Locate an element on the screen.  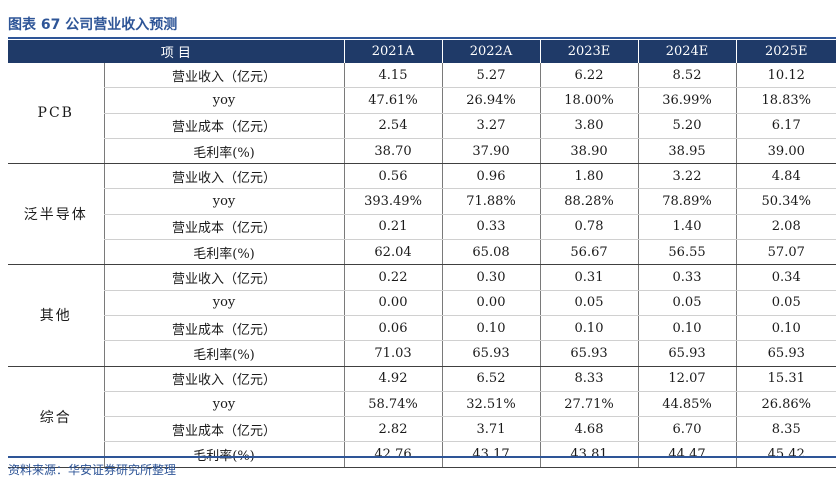
table-row: yoy 47.61% 26.94% 18.00% 36.99% 18.83% is located at coordinates (422, 100).